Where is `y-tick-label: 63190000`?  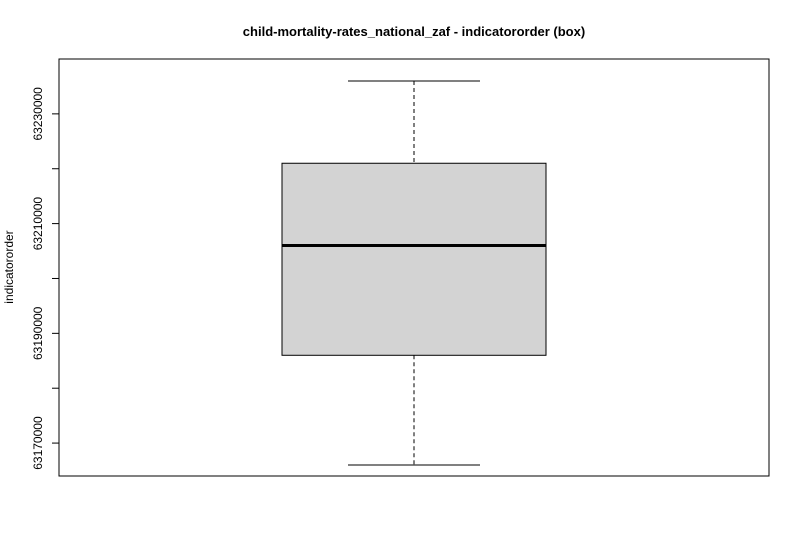
y-tick-label: 63190000 is located at coordinates (38, 333).